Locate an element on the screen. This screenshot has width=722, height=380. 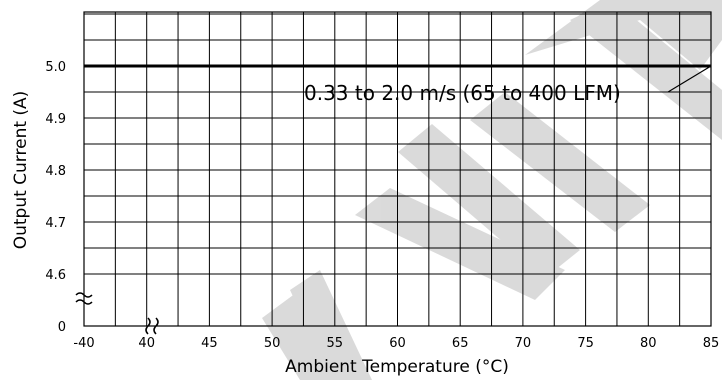
y-tick-labels: 0 4.6 4.7 4.8 4.9 5.0 is located at coordinates (55, 197).